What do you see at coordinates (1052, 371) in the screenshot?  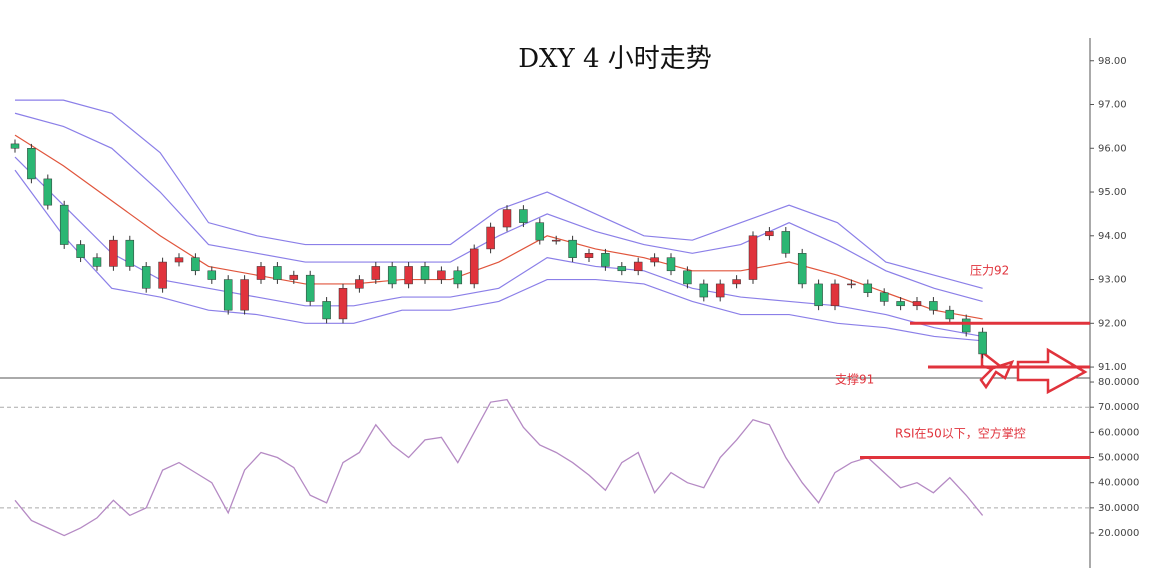 I see `arrow-right` at bounding box center [1052, 371].